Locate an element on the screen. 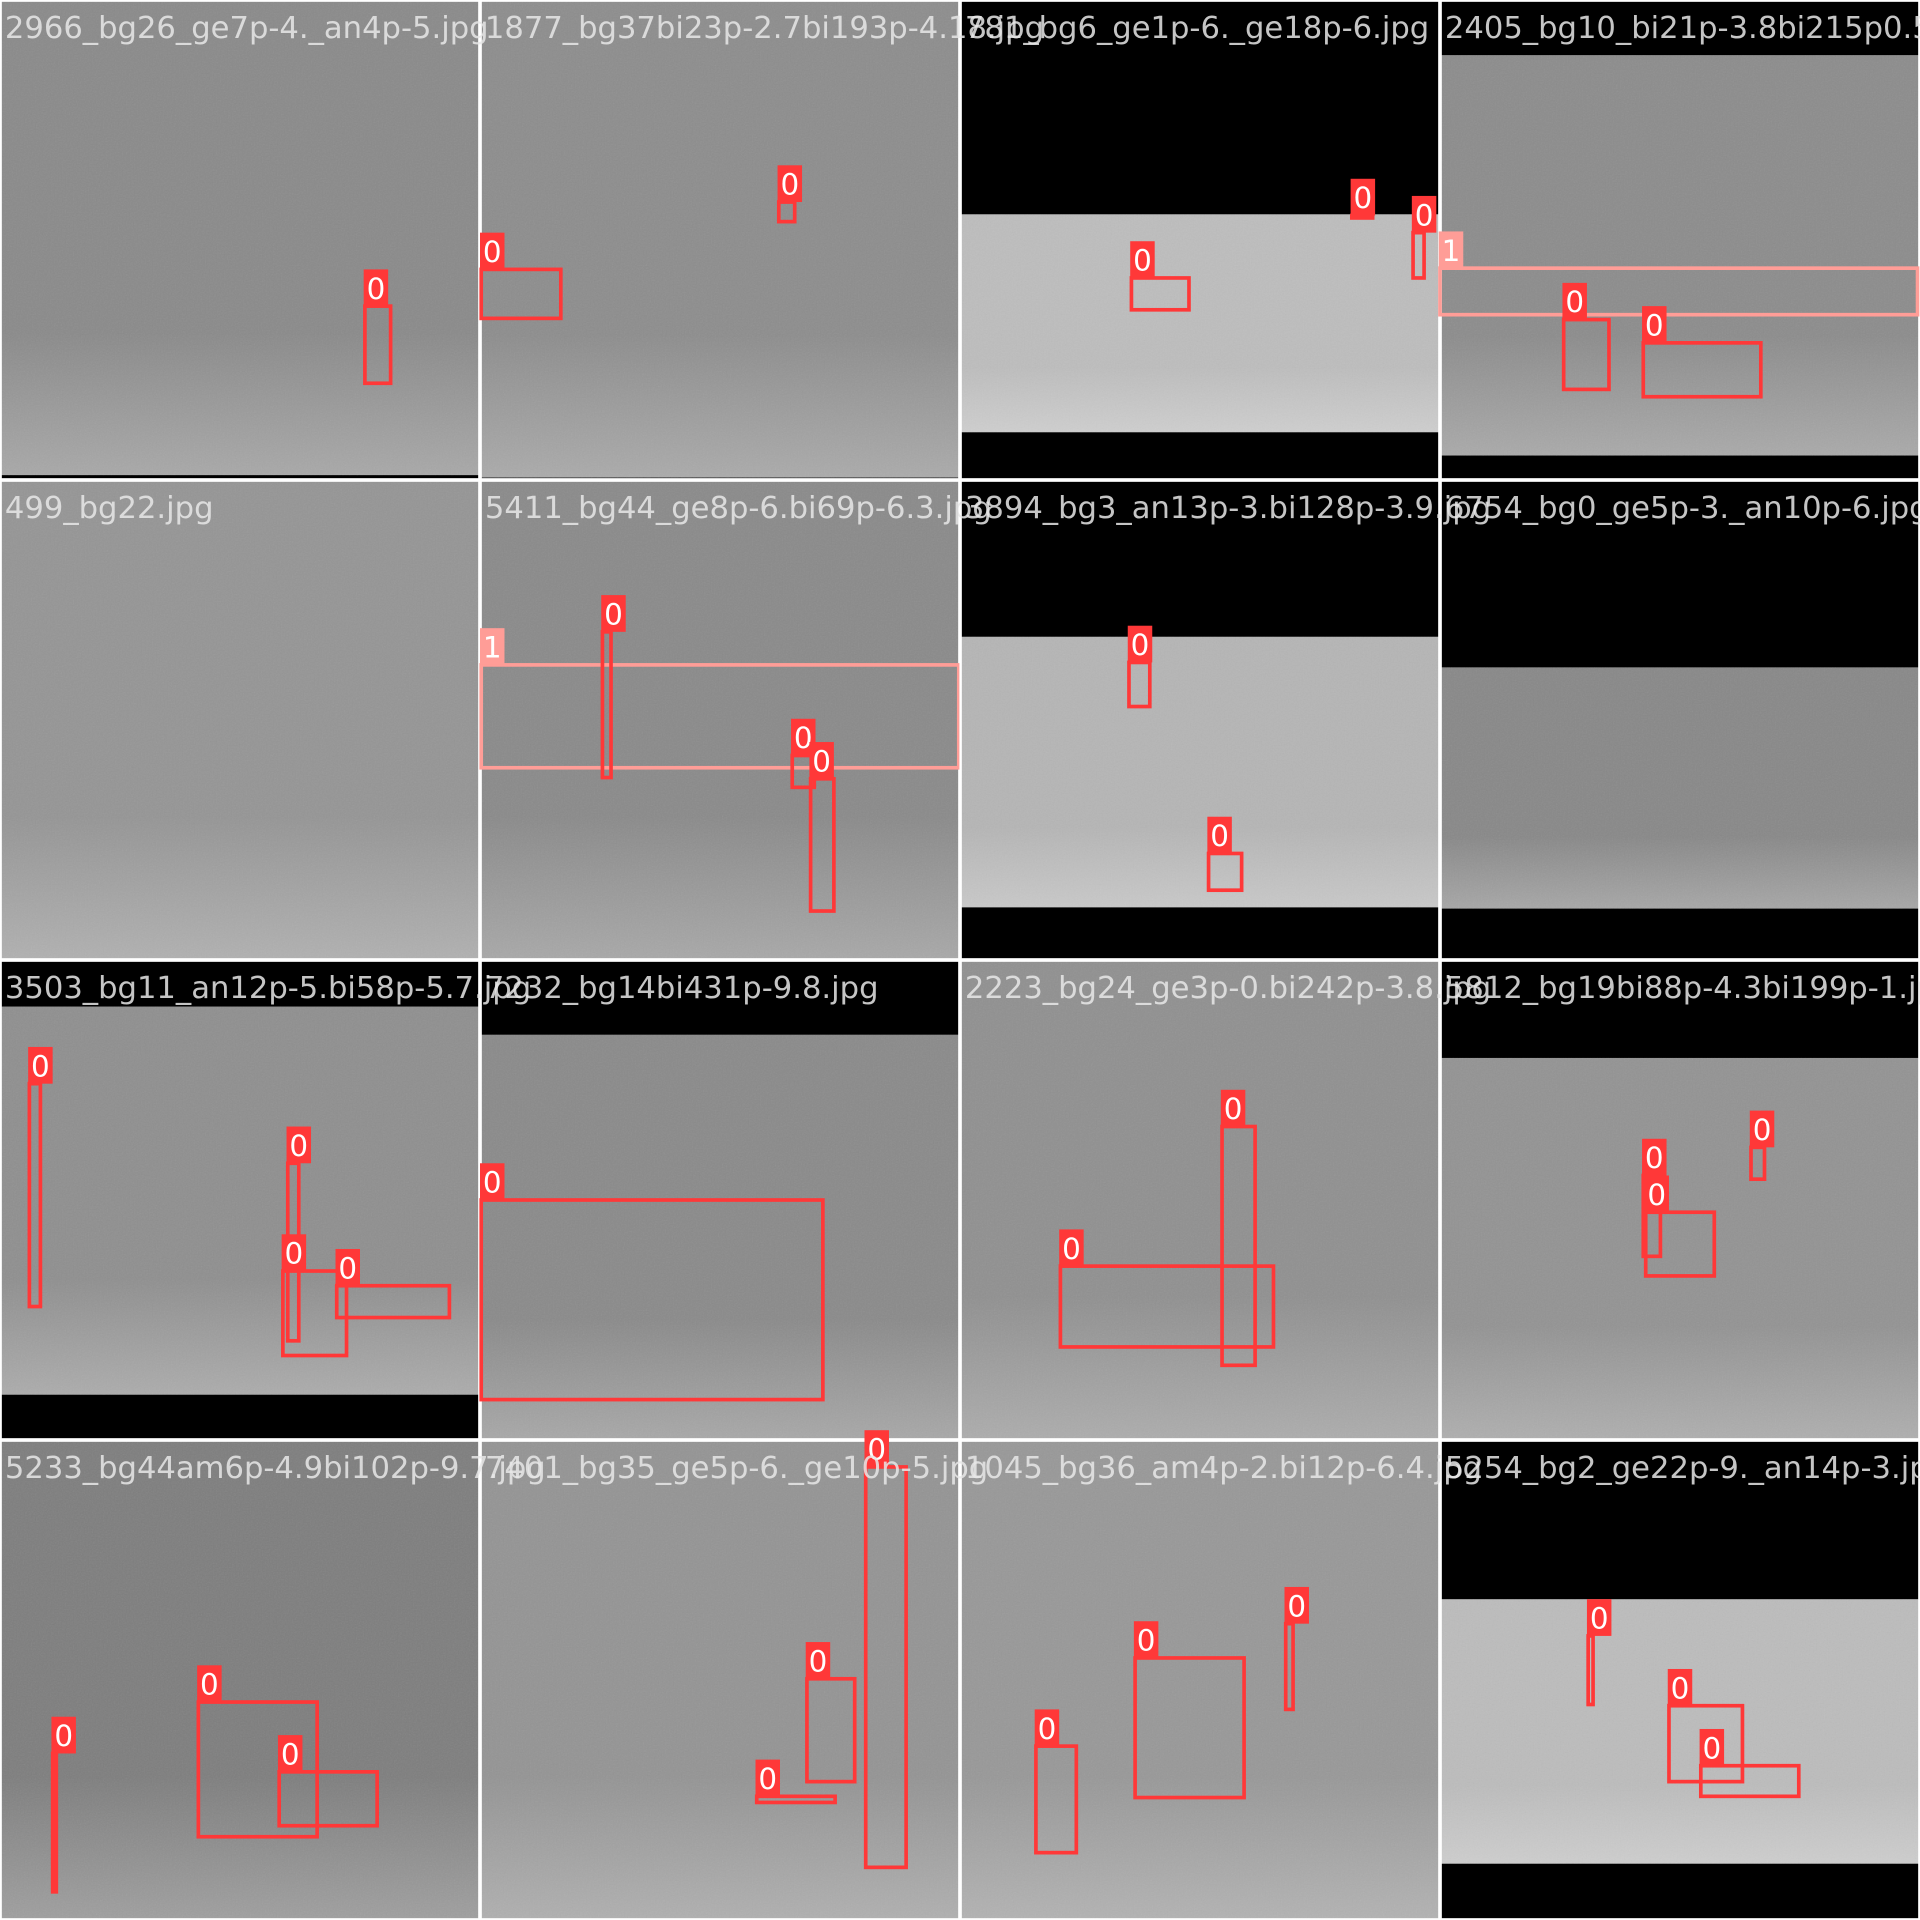  filename: 5812_bg19bi88p-4.3bi199p-1.jpg is located at coordinates (1682, 988).